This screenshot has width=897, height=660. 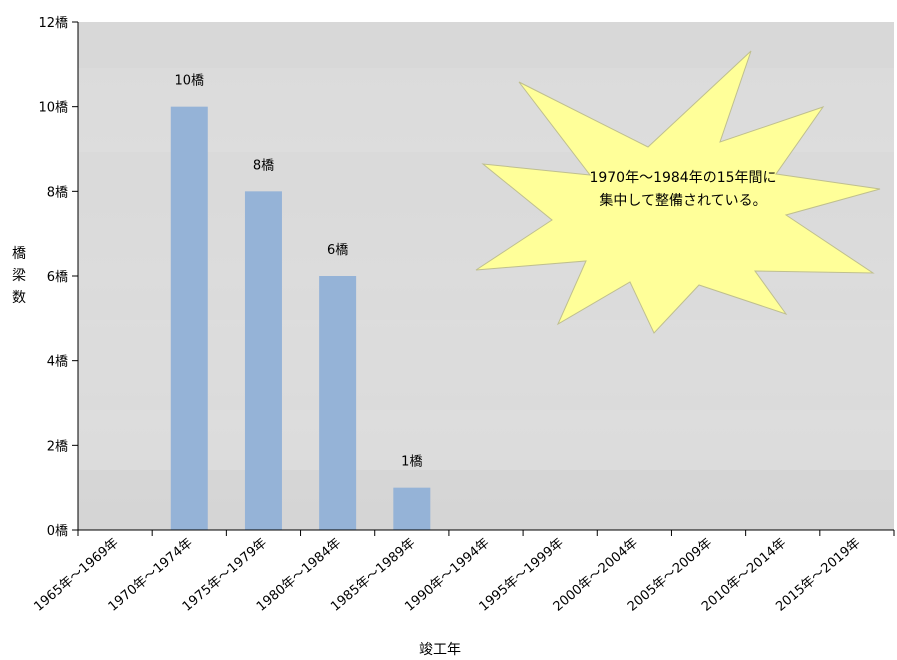 I want to click on callout-line-2: 集中して整備されている。, so click(x=682, y=200).